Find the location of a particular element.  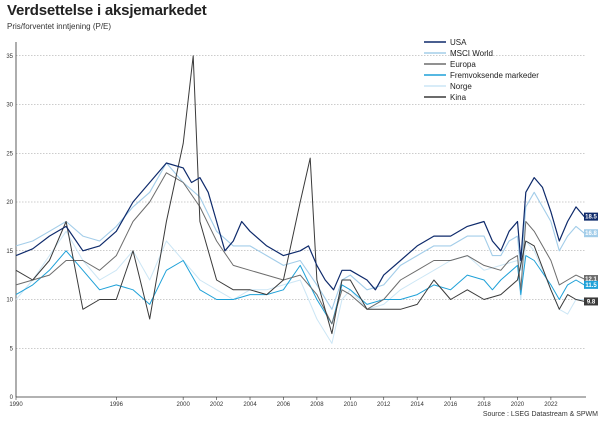

legend-label: Norge is located at coordinates (461, 86).